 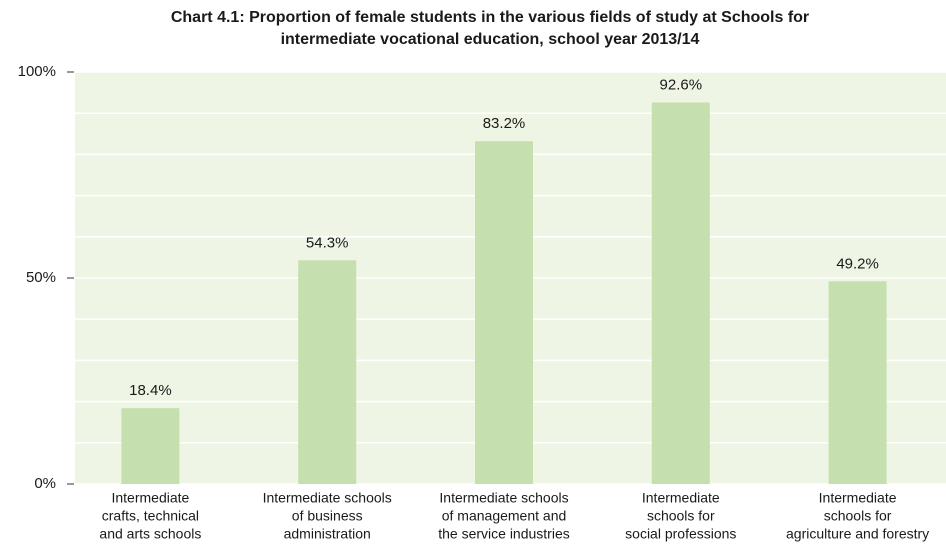 I want to click on value-label: 83.2%, so click(x=504, y=123).